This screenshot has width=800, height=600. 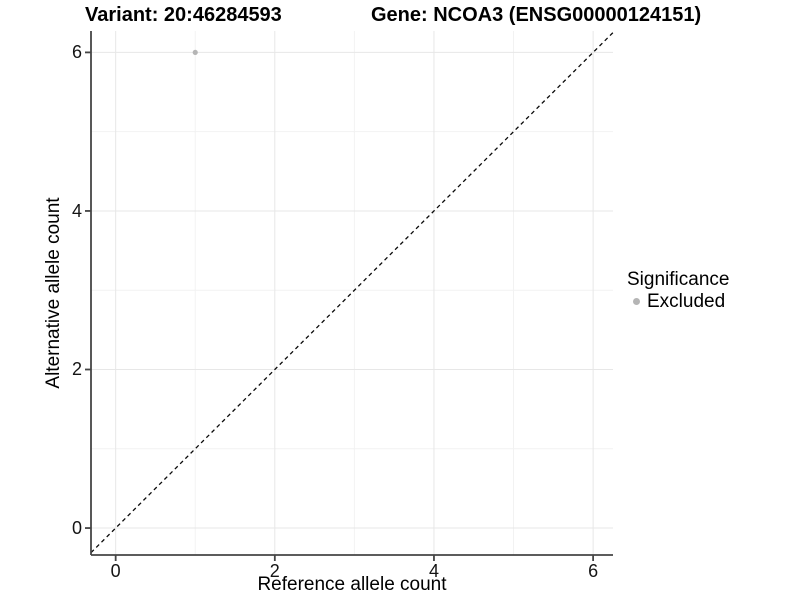 I want to click on legend-point-icon, so click(x=636, y=301).